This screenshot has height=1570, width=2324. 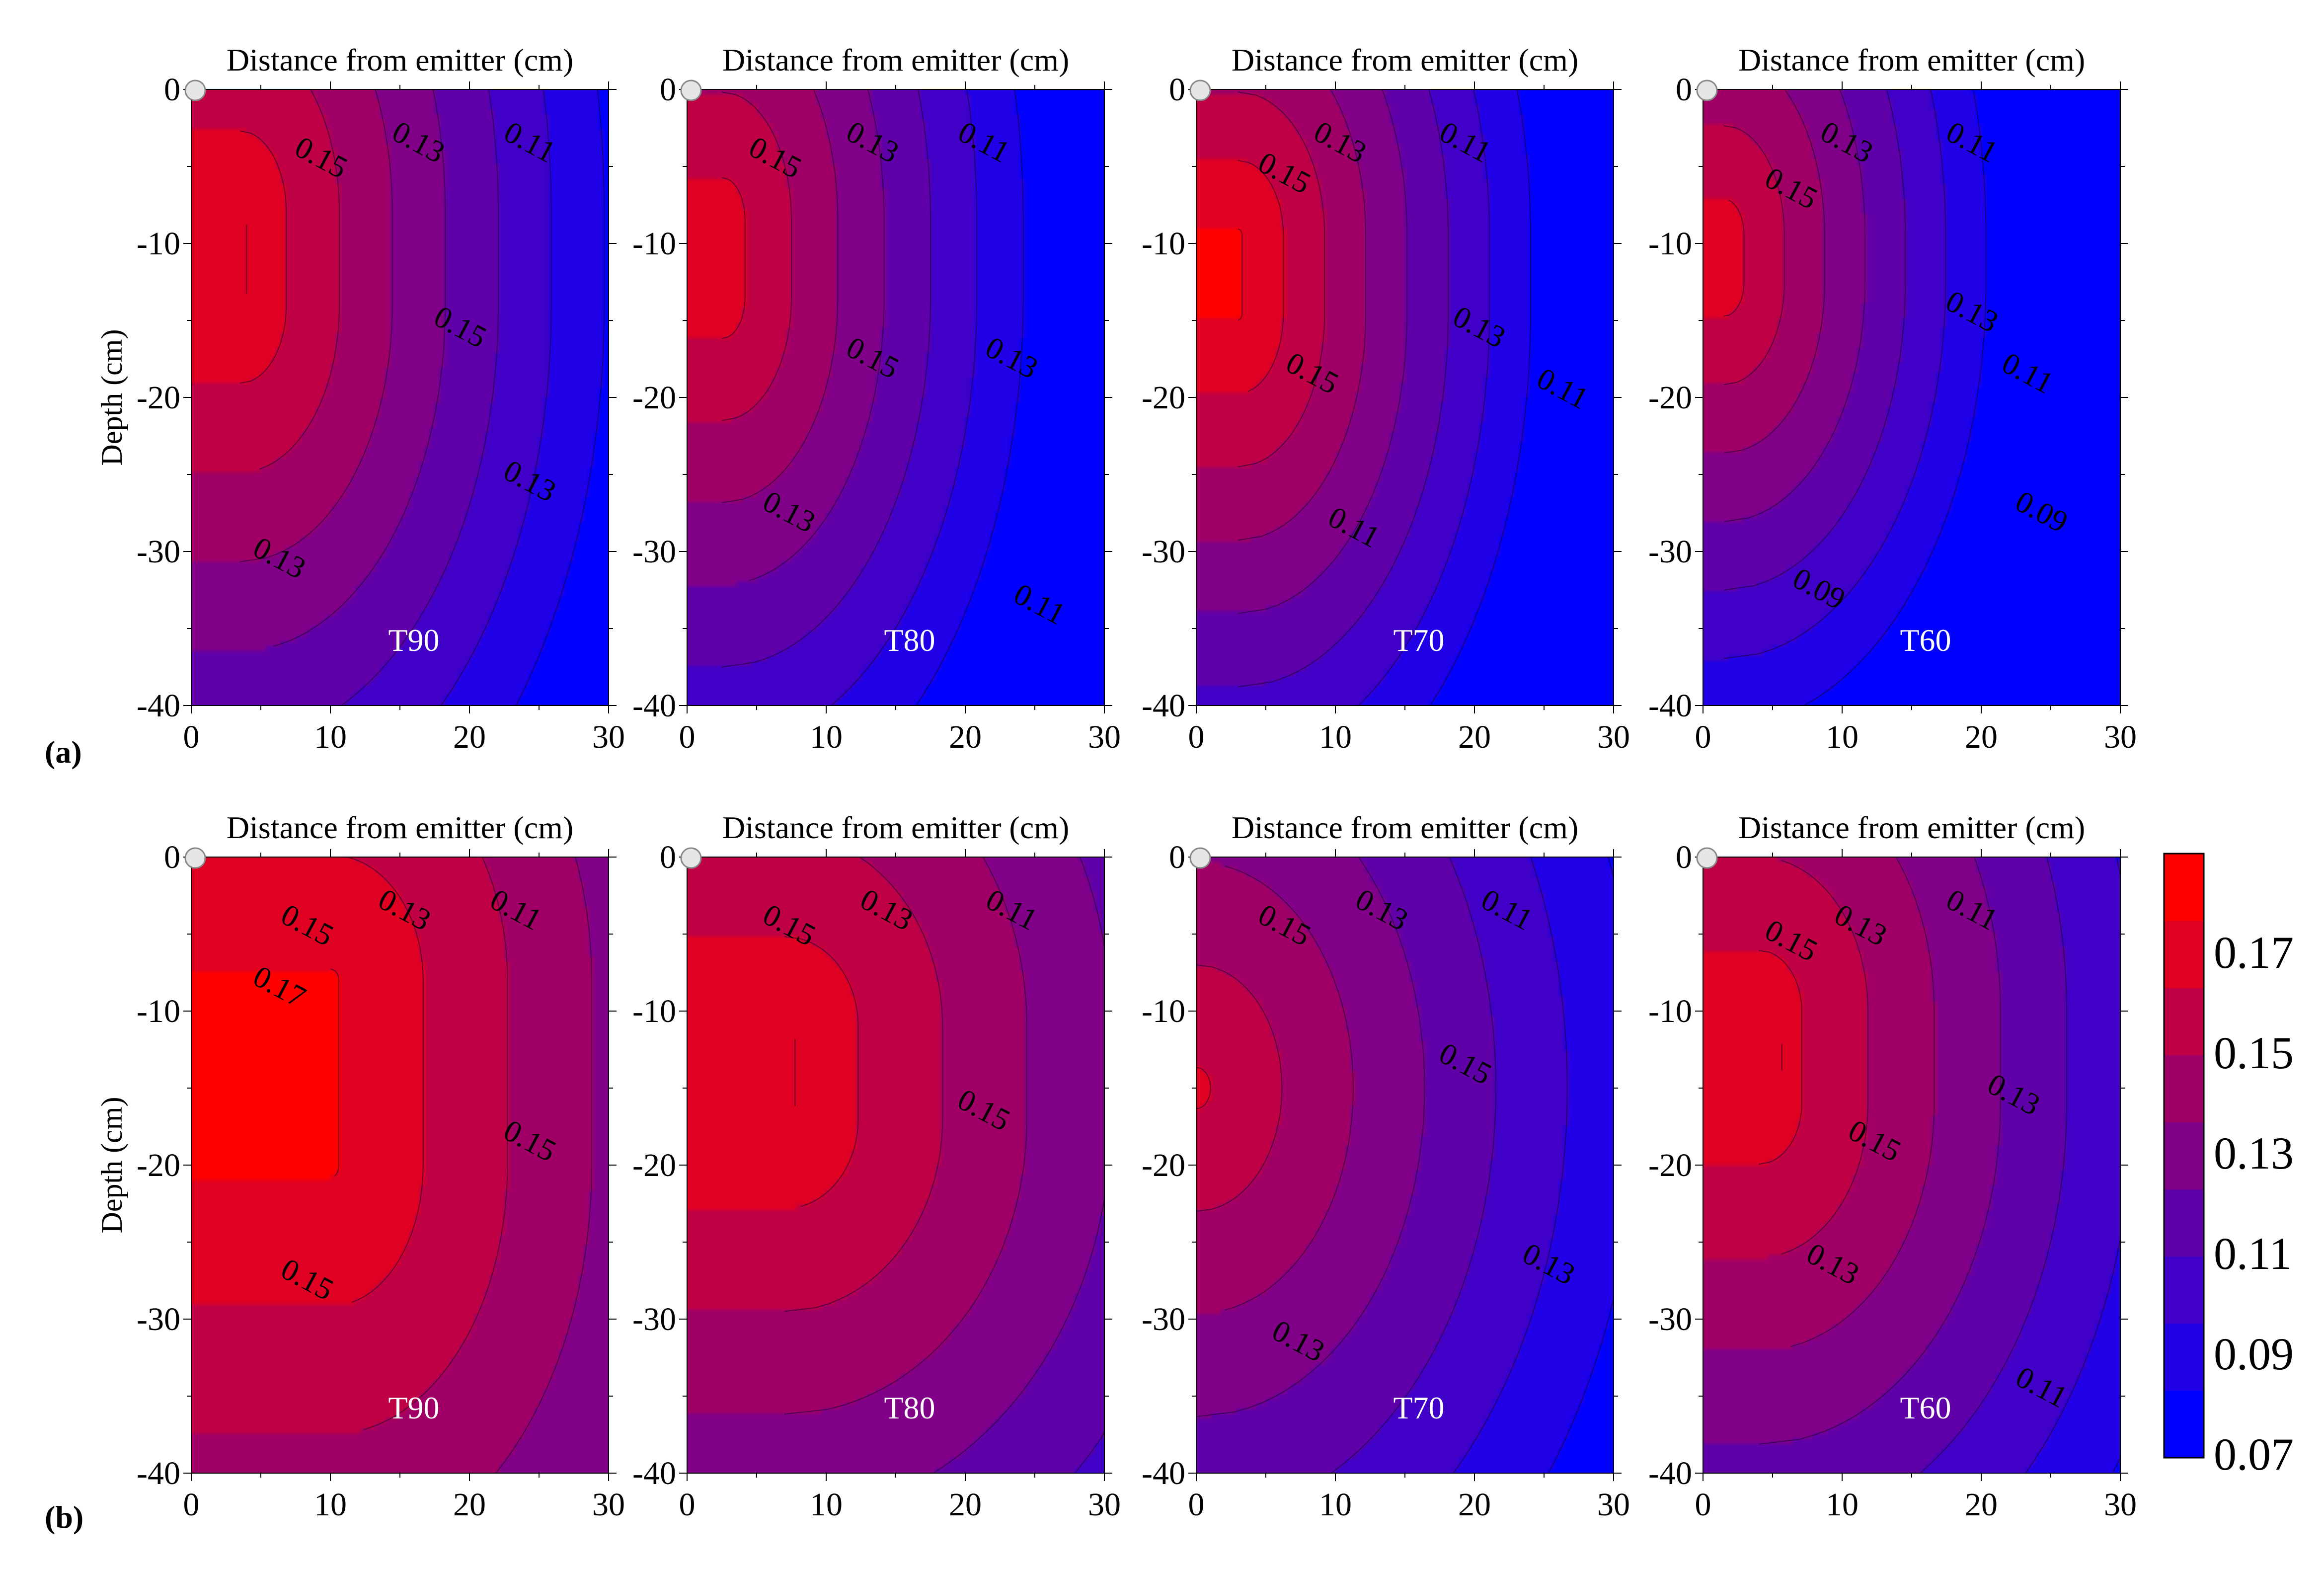 What do you see at coordinates (2254, 1454) in the screenshot?
I see `colorbar-label-0-07: 0.07` at bounding box center [2254, 1454].